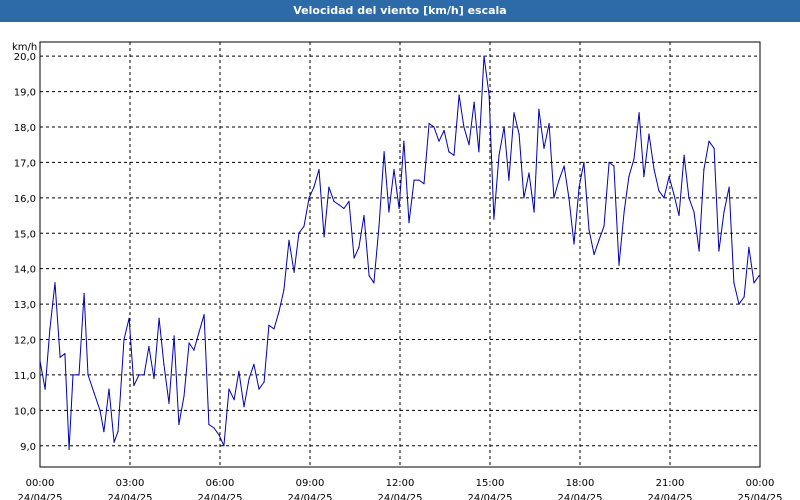 This screenshot has height=500, width=800. Describe the element at coordinates (25, 341) in the screenshot. I see `y-tick-label: 12,0` at that location.